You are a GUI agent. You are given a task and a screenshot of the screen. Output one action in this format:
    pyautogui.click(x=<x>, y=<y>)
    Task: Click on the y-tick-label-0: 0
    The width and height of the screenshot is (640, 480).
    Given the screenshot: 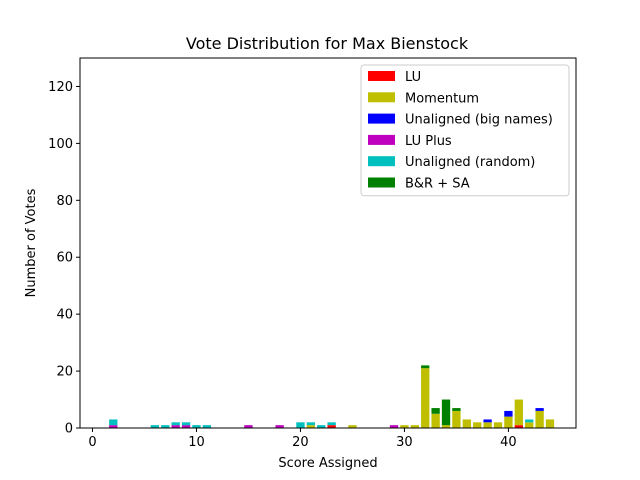 What is the action you would take?
    pyautogui.click(x=69, y=429)
    